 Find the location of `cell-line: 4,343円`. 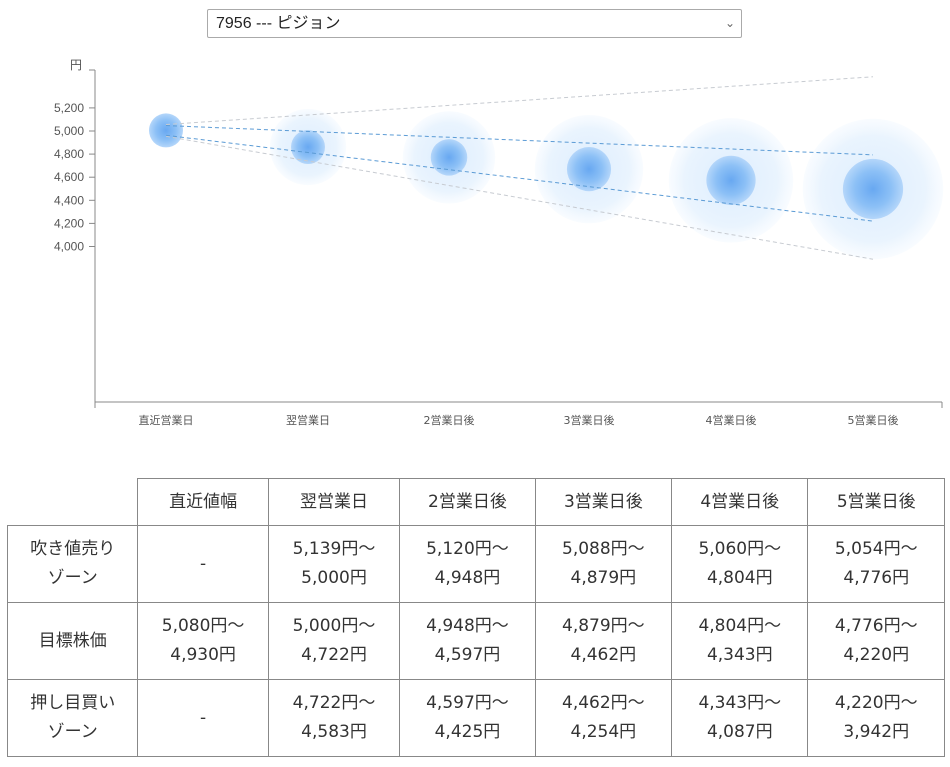

cell-line: 4,343円 is located at coordinates (739, 655).